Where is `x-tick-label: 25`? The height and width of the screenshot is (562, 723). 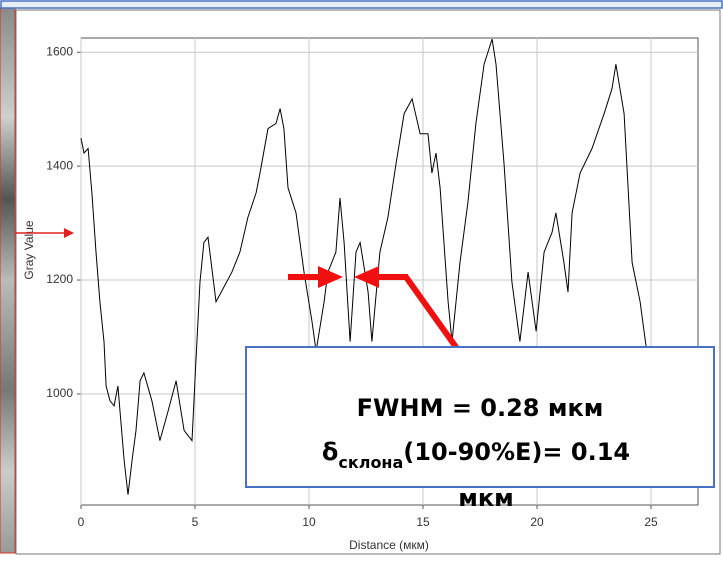
x-tick-label: 25 is located at coordinates (651, 522).